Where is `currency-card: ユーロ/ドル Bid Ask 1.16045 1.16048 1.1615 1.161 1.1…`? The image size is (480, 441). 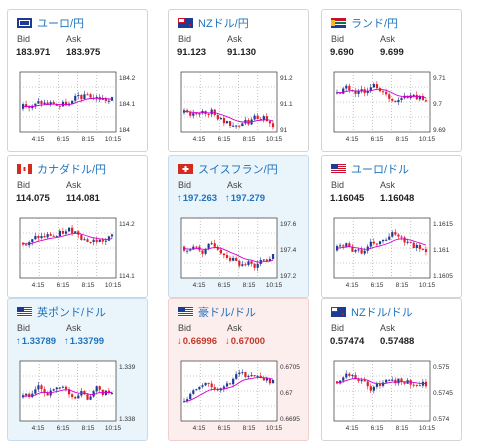
currency-card: ユーロ/ドル Bid Ask 1.16045 1.16048 1.1615 1.161 1.1… is located at coordinates (391, 226).